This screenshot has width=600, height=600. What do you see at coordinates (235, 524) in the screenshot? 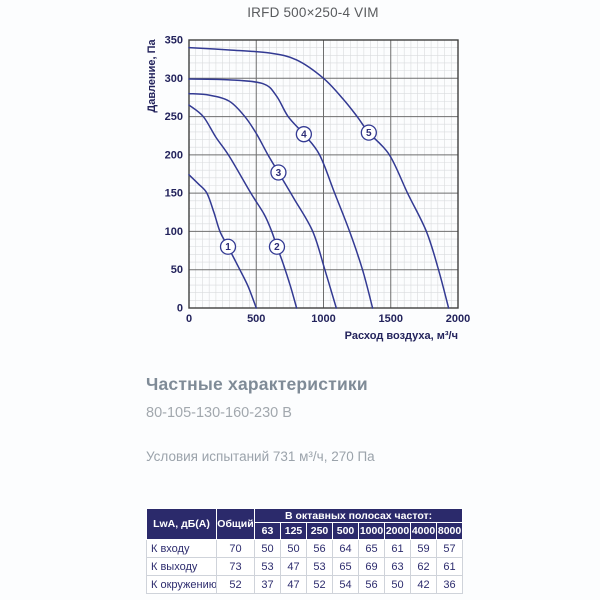
I see `table-header-total: Общий` at bounding box center [235, 524].